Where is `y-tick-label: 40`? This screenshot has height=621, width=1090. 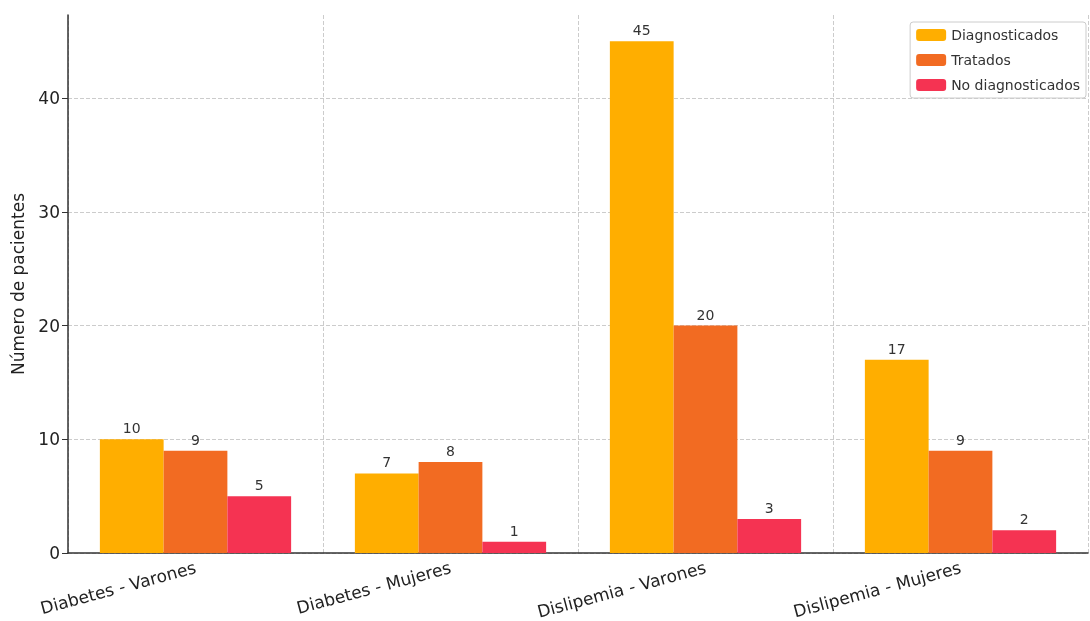
y-tick-label: 40 is located at coordinates (49, 98).